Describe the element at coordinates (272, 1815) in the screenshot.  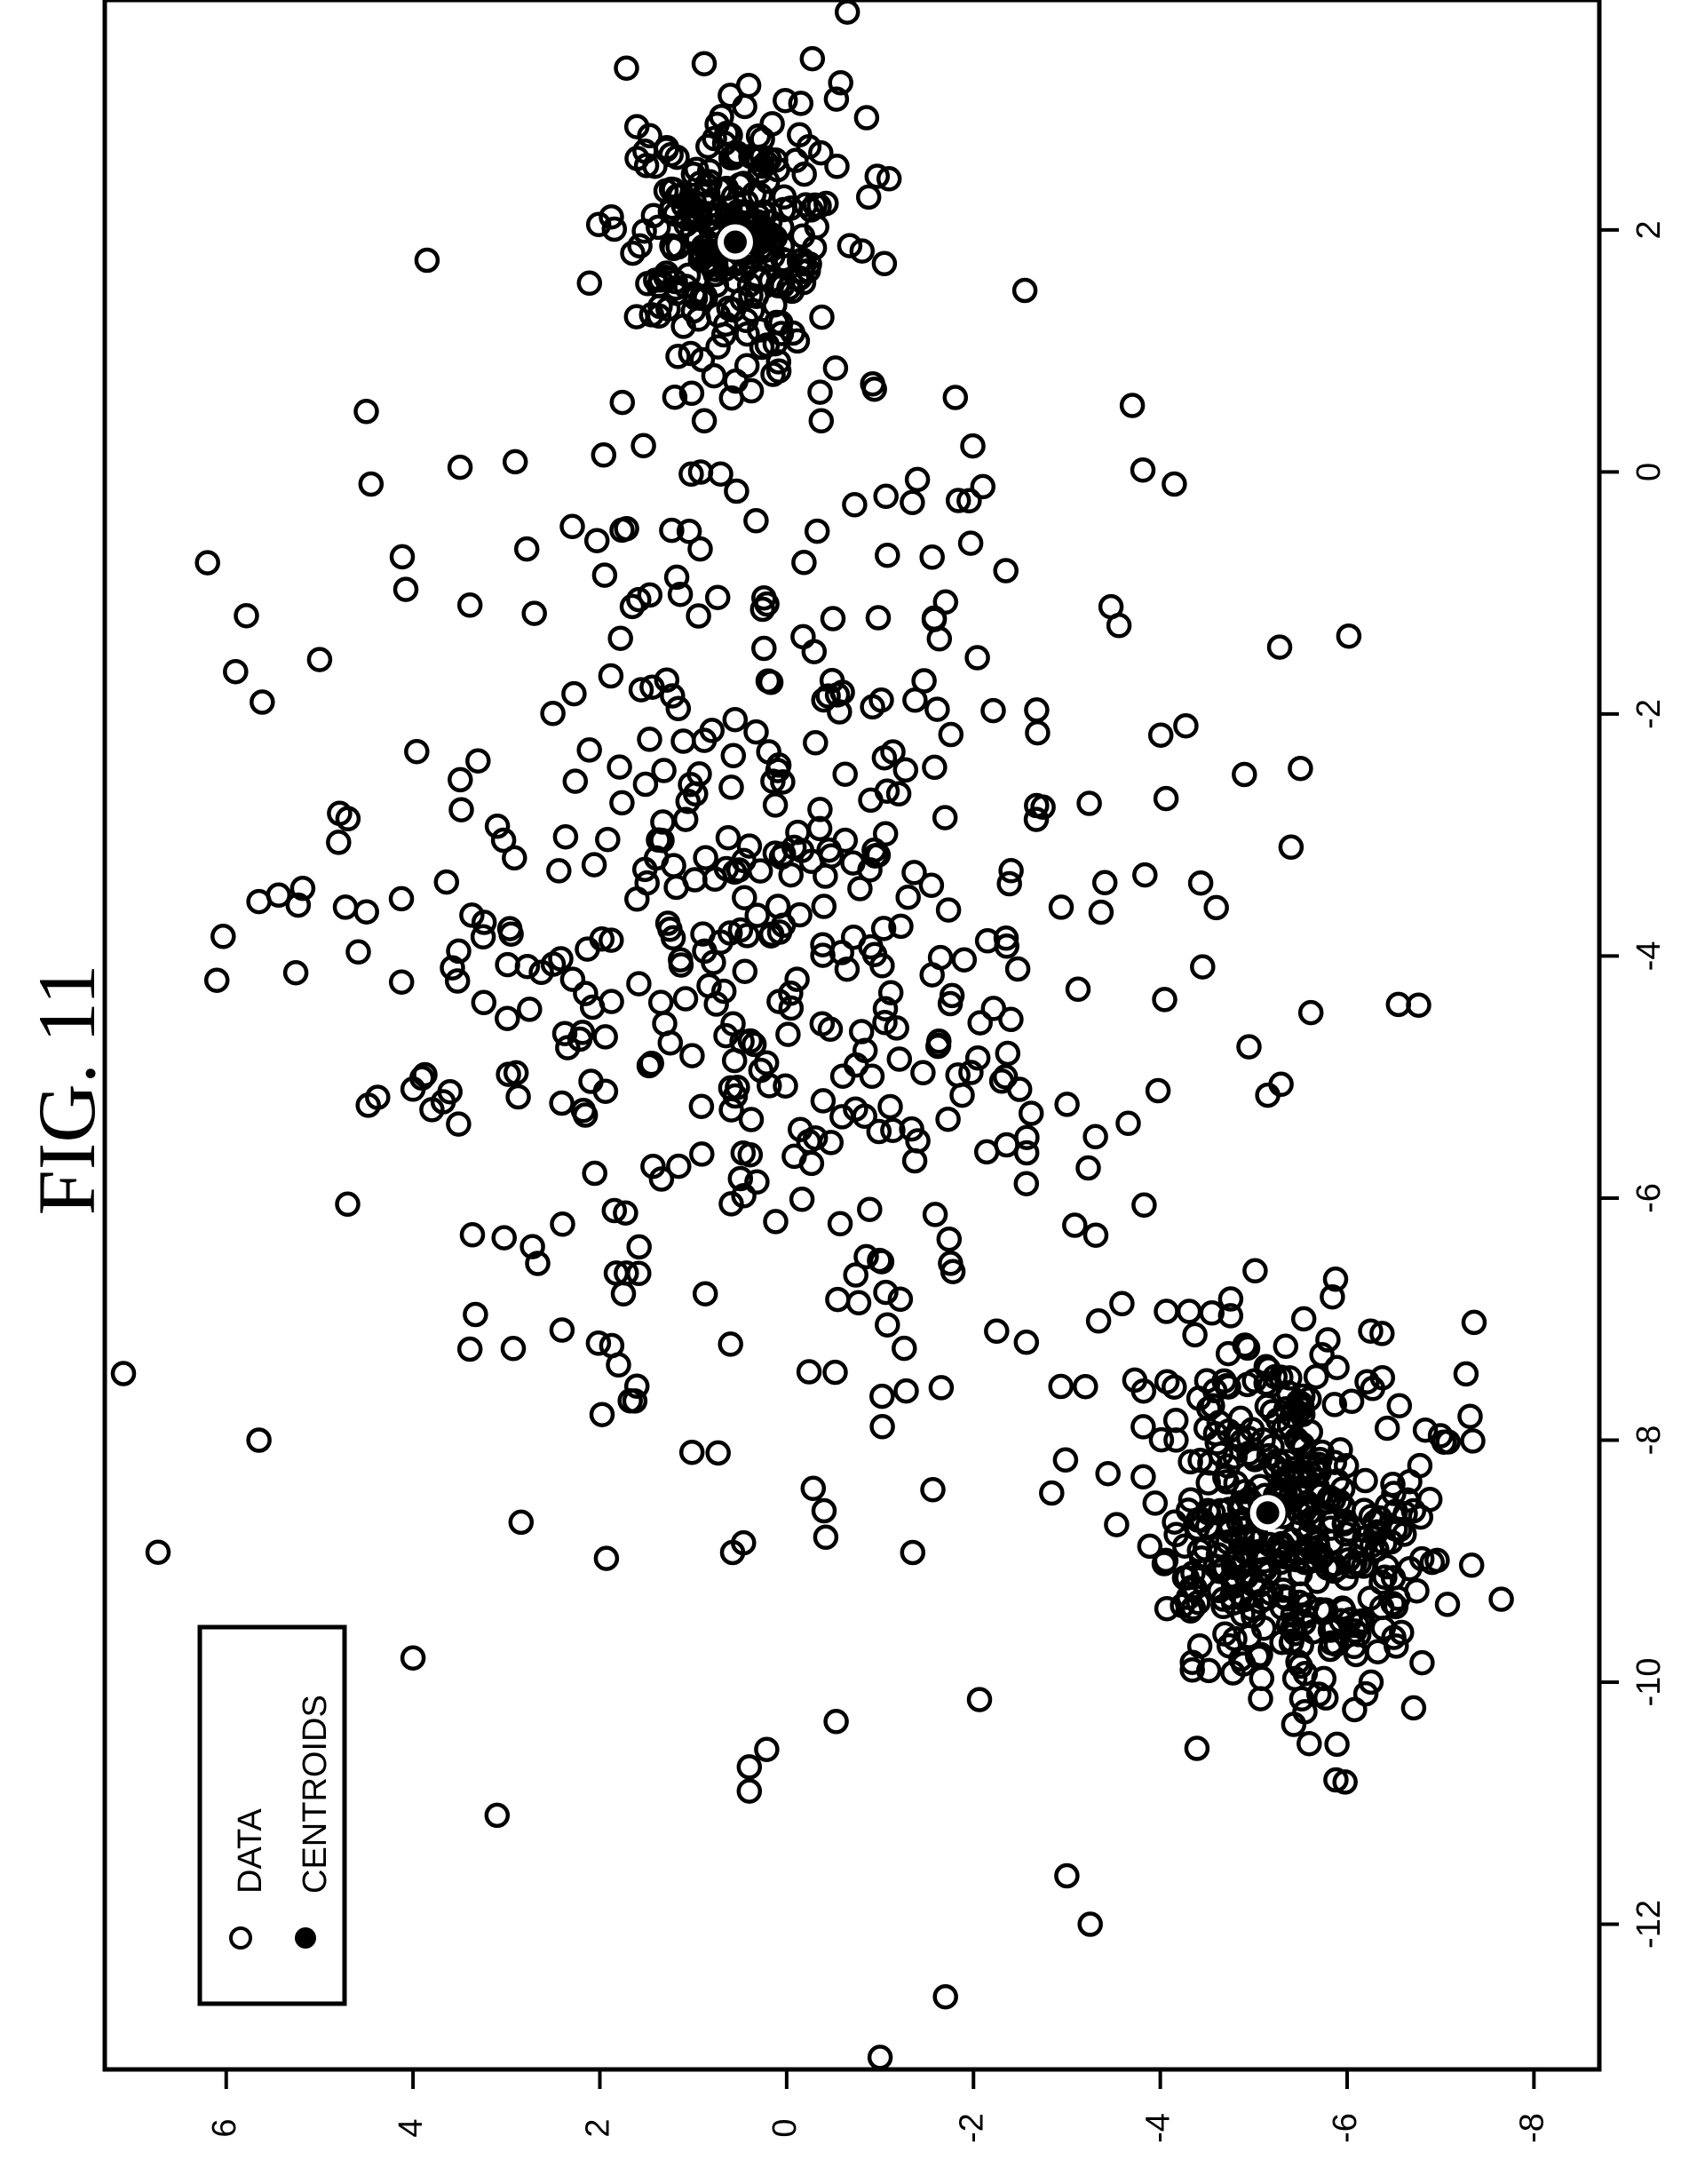
I see `legend: DATA CENTROIDS` at that location.